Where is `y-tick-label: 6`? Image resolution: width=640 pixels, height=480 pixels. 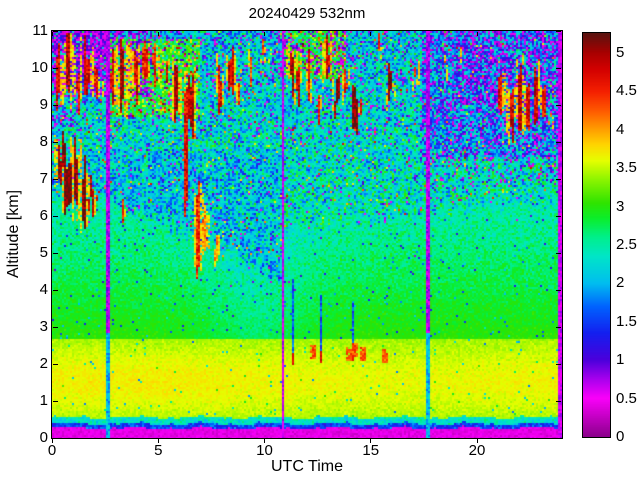 y-tick-label: 6 is located at coordinates (43, 215).